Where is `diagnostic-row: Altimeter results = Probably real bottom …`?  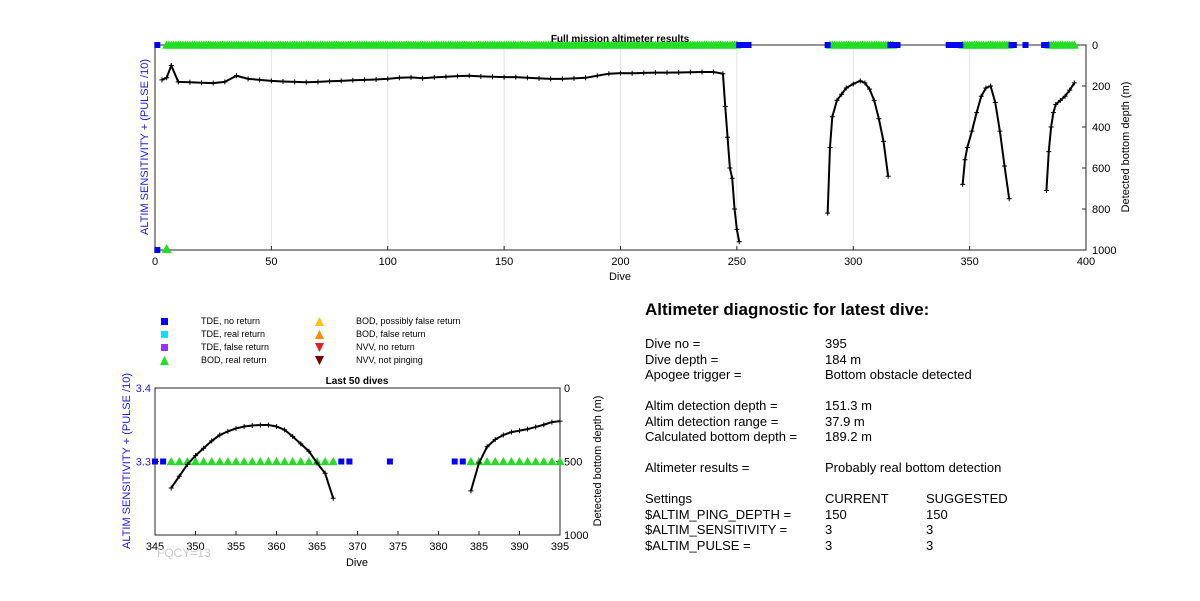
diagnostic-row: Altimeter results = Probably real bottom … is located at coordinates (905, 468).